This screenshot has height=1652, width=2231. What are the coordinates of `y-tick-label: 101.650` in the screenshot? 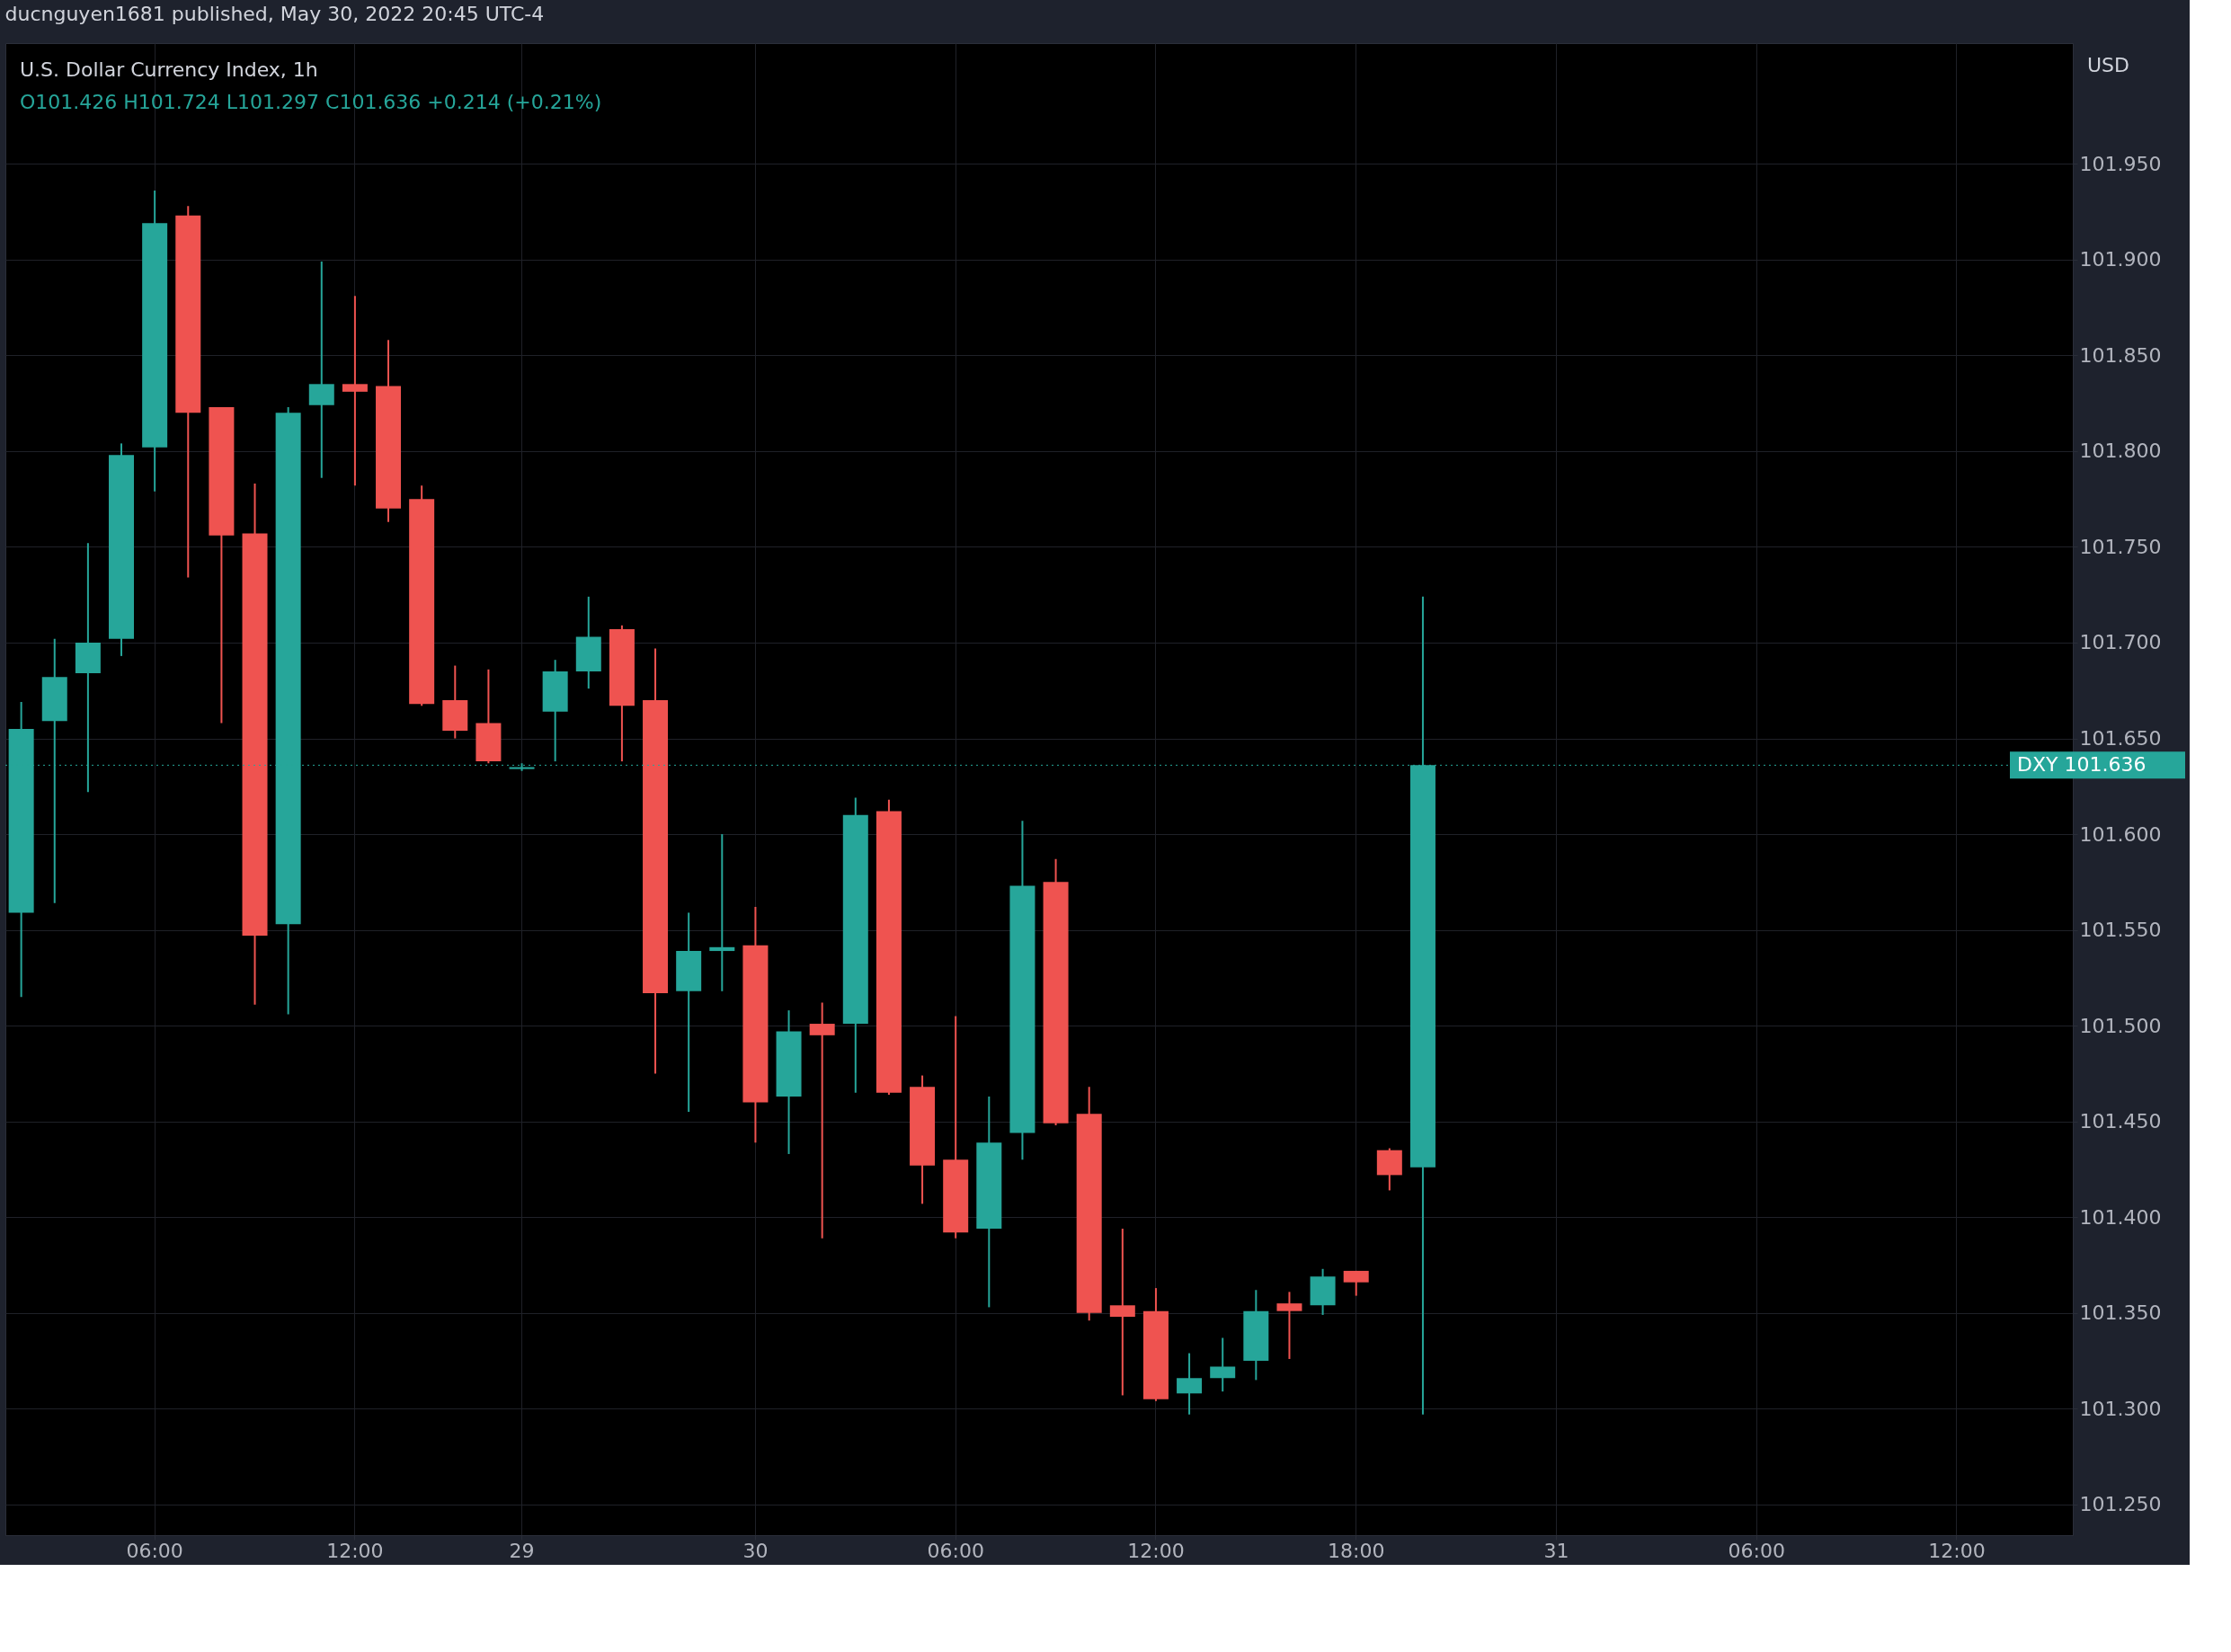 It's located at (2120, 739).